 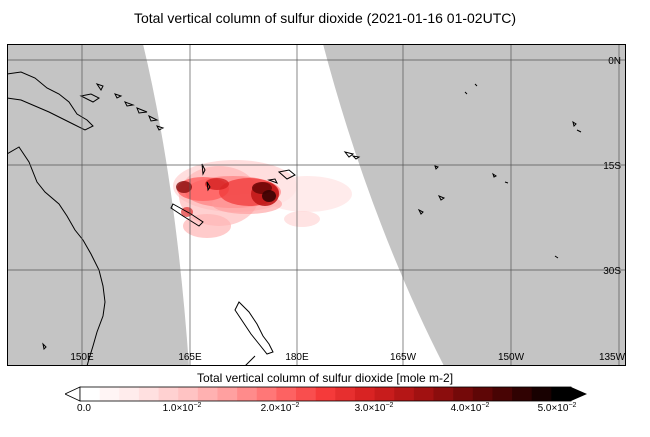 What do you see at coordinates (91, 93) in the screenshot?
I see `bismarck-islands` at bounding box center [91, 93].